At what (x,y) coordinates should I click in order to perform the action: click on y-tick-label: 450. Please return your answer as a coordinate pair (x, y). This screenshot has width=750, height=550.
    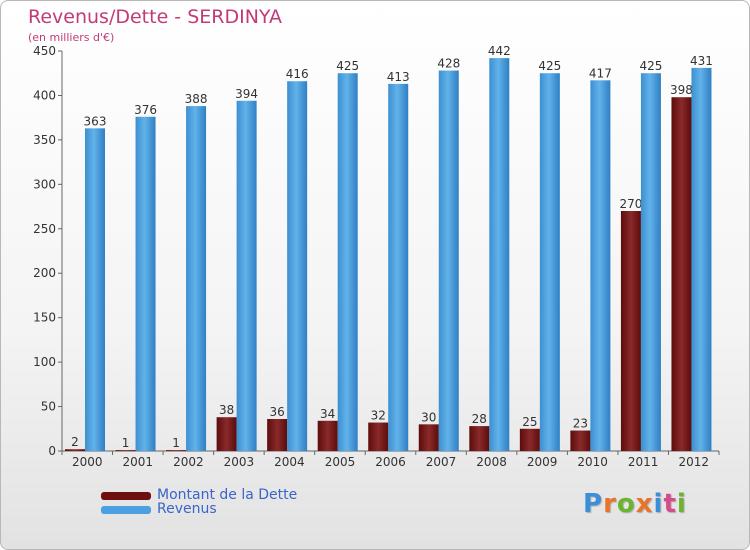
    Looking at the image, I should click on (44, 51).